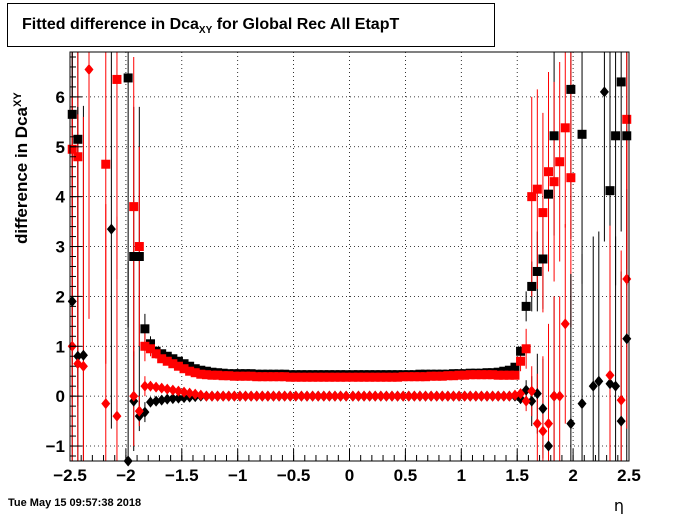 This screenshot has width=700, height=514. I want to click on x-tick-label: 0.5, so click(406, 475).